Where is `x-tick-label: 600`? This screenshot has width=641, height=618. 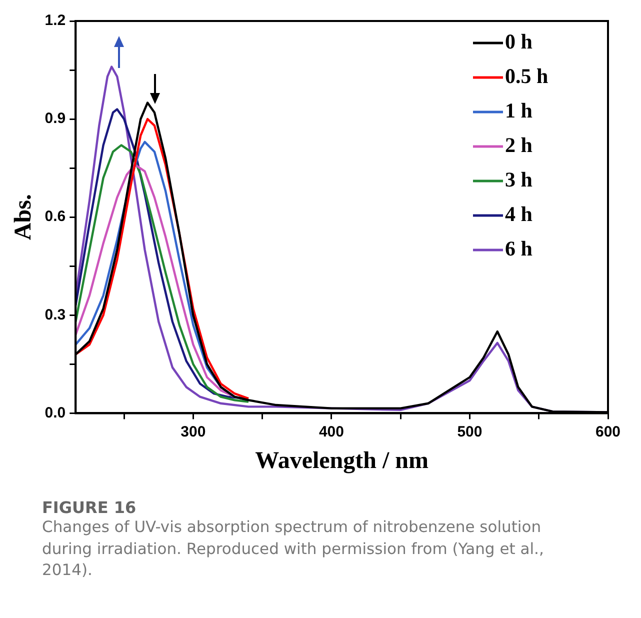 x-tick-label: 600 is located at coordinates (608, 431).